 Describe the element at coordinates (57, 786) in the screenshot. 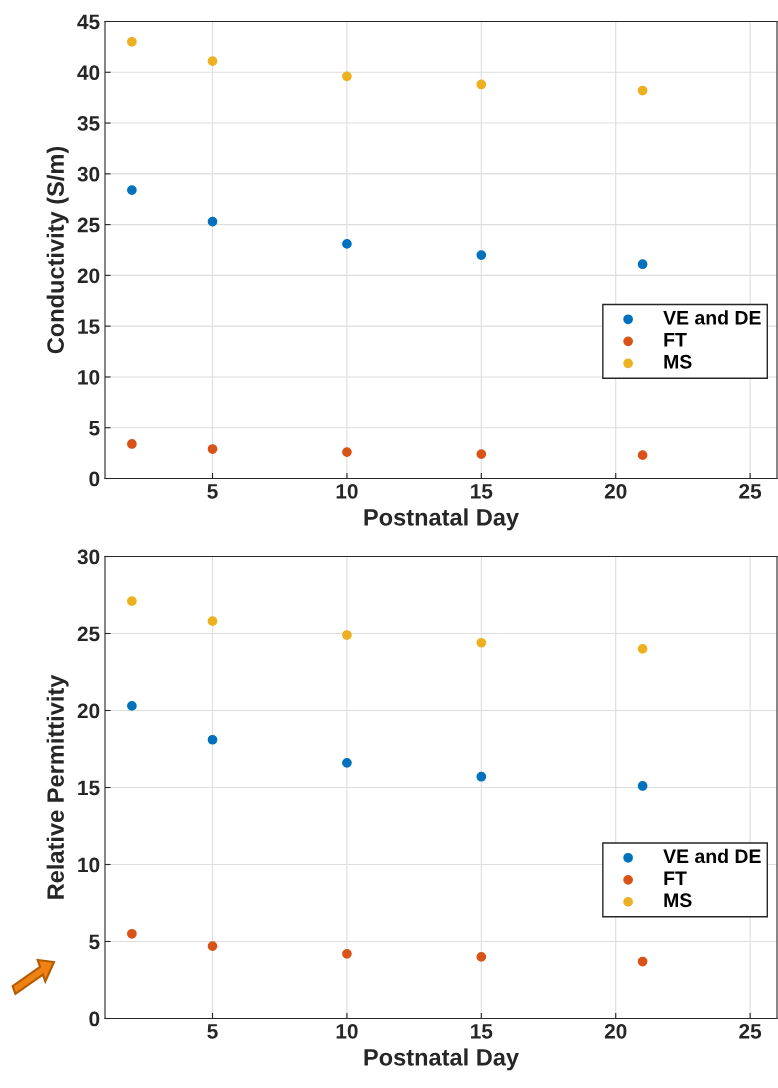

I see `y-axis-title: Relative Permittivity` at that location.